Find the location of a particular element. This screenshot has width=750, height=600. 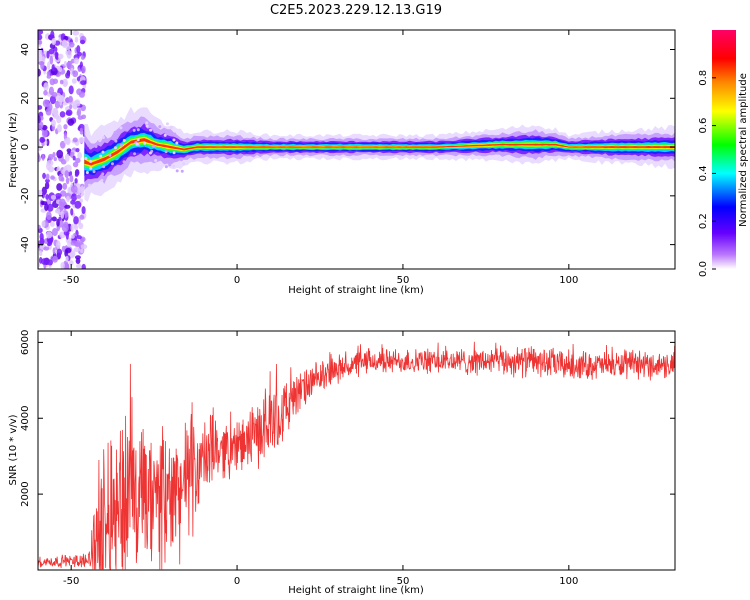

y-tick-label: 40 is located at coordinates (25, 49).